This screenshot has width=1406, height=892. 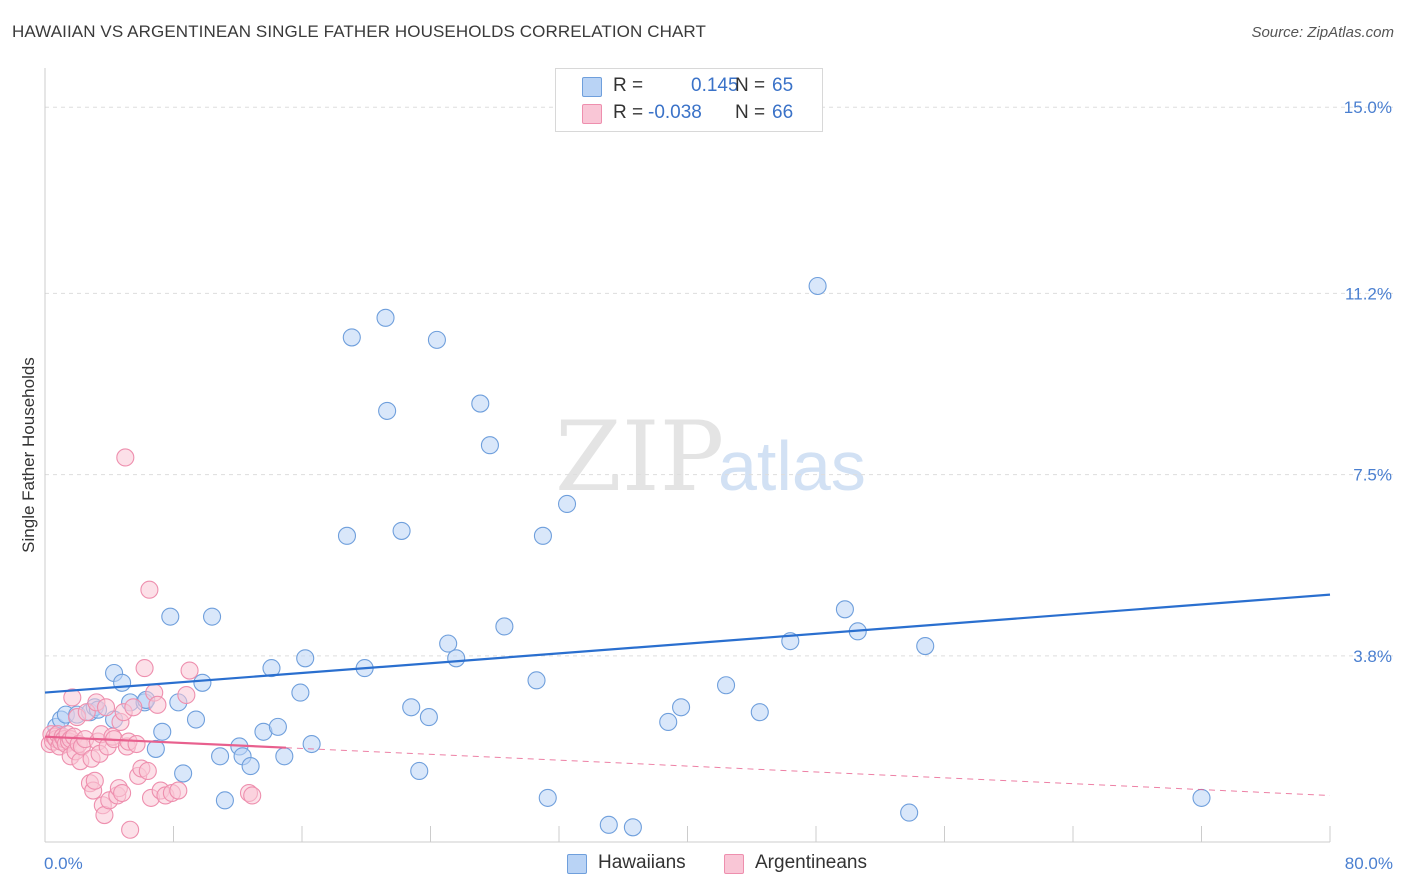 What do you see at coordinates (639, 457) in the screenshot?
I see `watermark-zip: ZIP` at bounding box center [639, 457].